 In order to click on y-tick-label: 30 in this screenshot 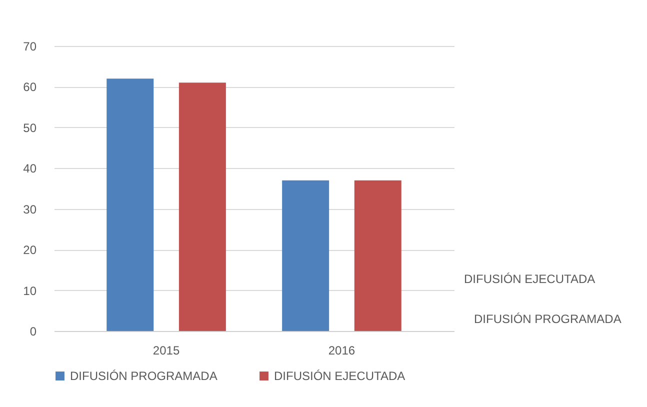, I will do `click(30, 209)`.